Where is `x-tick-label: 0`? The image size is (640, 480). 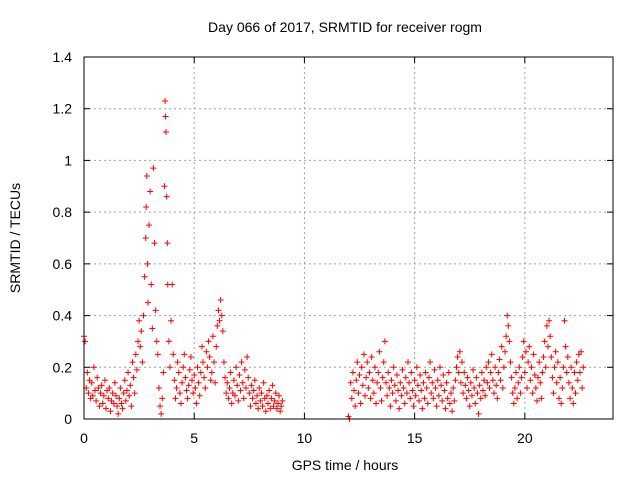 x-tick-label: 0 is located at coordinates (84, 438).